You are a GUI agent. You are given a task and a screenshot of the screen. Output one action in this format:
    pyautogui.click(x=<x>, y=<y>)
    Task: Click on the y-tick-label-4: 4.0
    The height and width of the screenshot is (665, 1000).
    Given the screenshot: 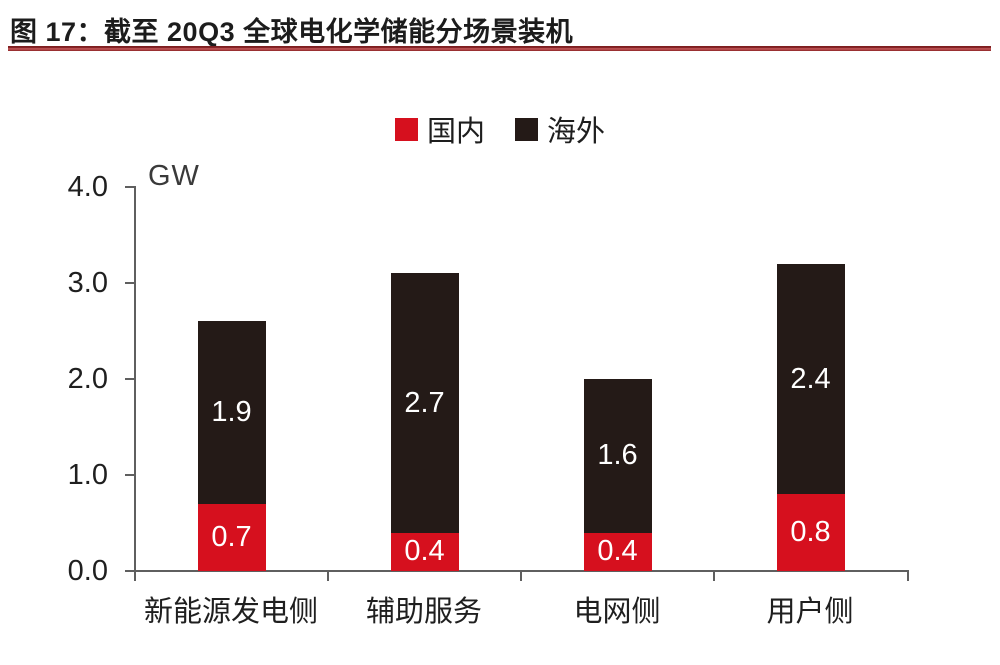 What is the action you would take?
    pyautogui.click(x=87, y=187)
    